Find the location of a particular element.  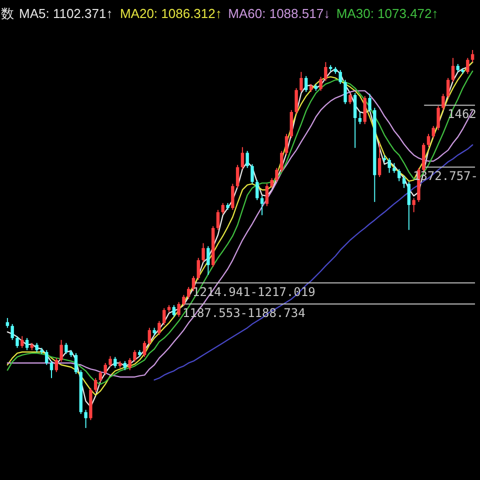

text: MA20: 1086.312↑ is located at coordinates (171, 13).